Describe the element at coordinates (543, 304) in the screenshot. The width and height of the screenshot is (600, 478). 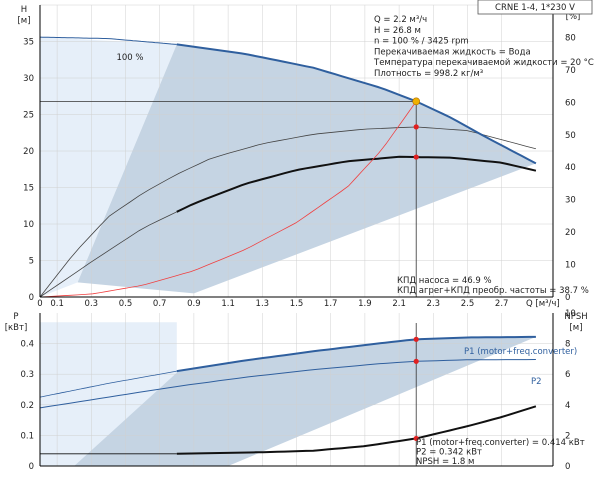
I see `q-axis-label: Q [м³/ч]` at that location.